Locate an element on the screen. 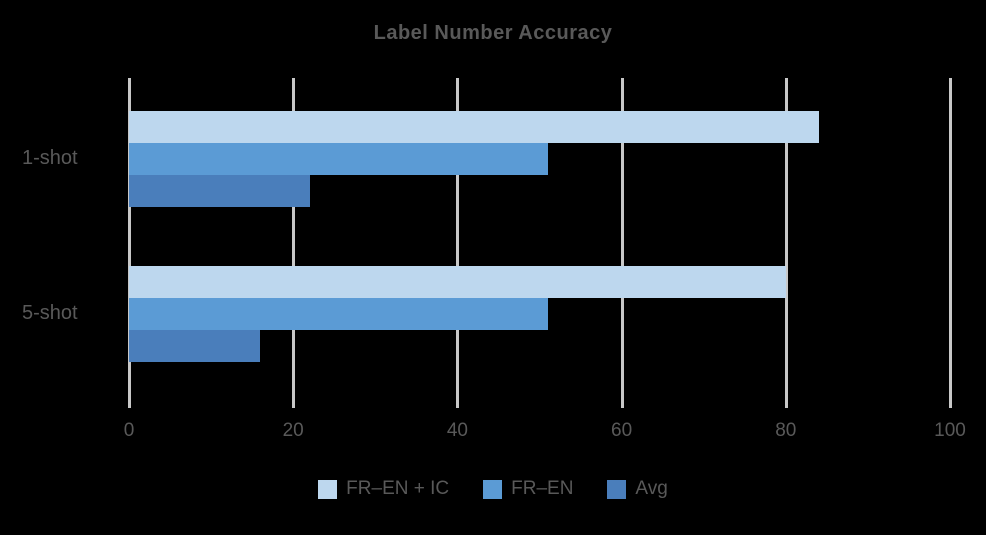  legend-item-0: FR–EN + IC is located at coordinates (383, 489).